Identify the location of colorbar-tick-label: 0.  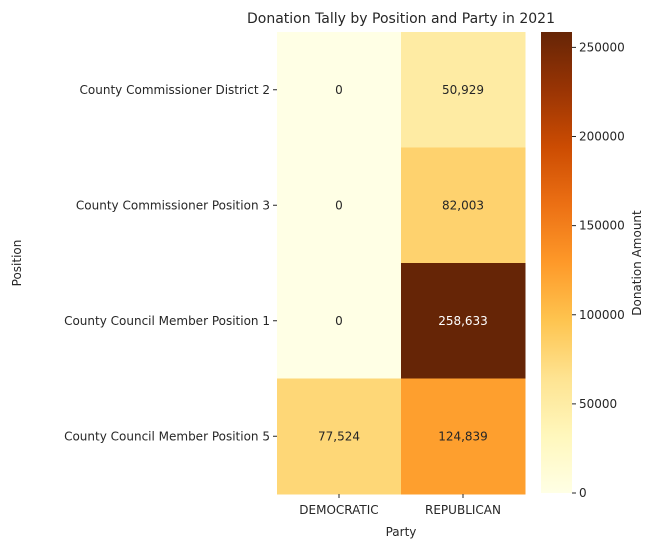
(583, 493).